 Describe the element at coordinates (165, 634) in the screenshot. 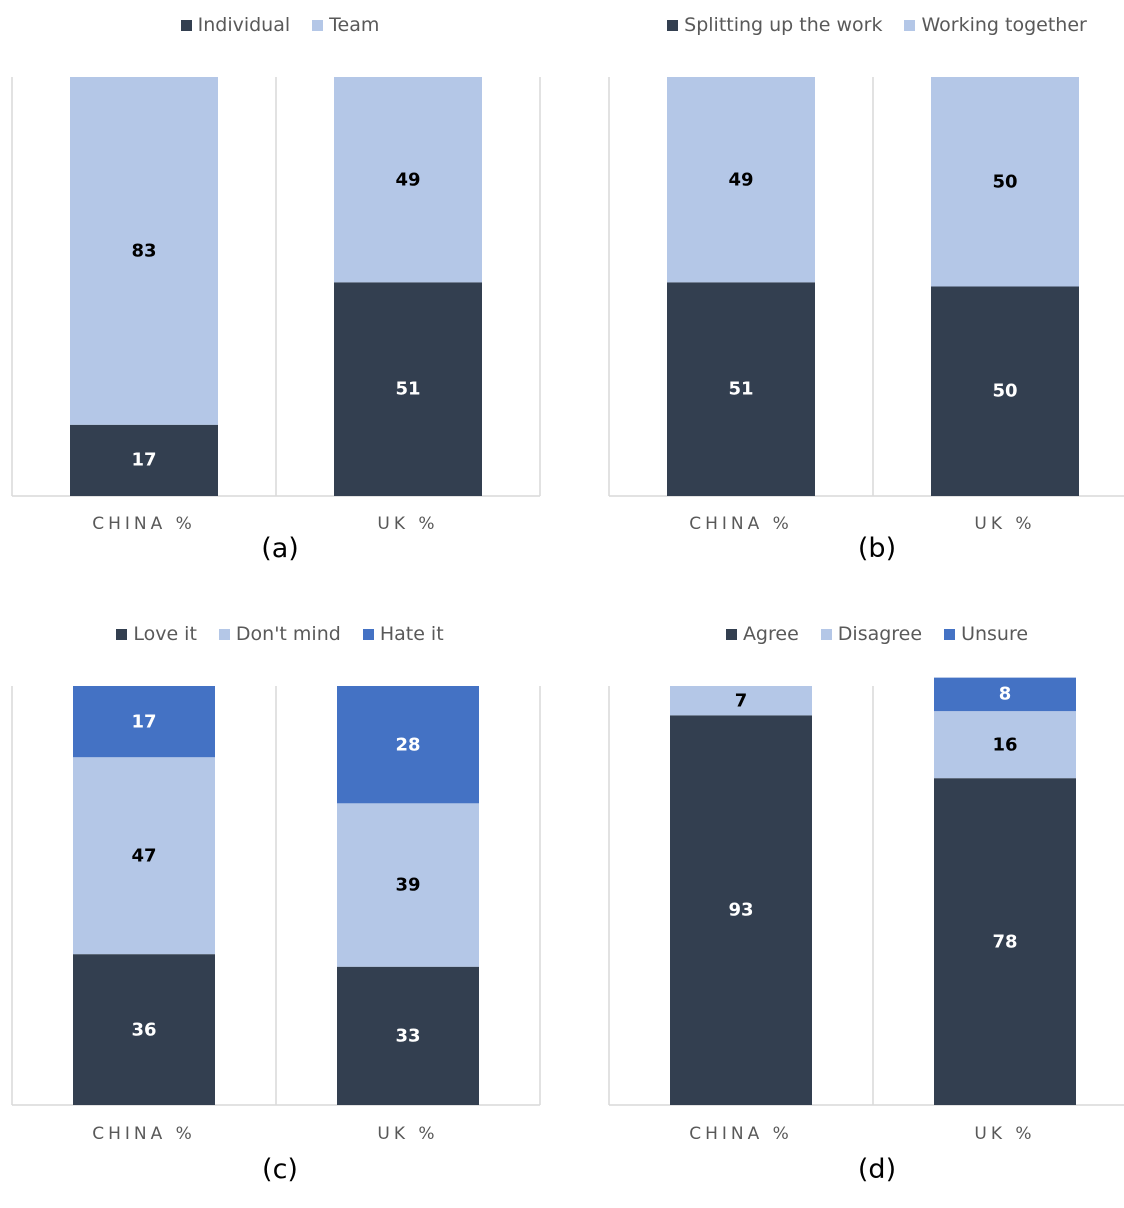

I see `legend-label: Love it` at that location.